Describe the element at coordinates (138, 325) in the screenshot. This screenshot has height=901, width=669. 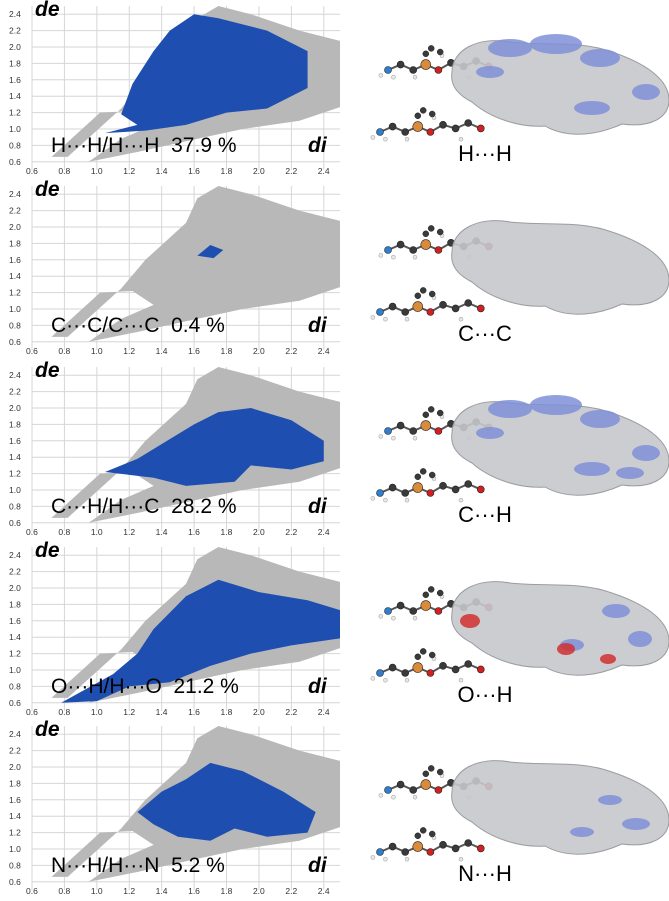
I see `contact-percentage-label: C···C/C···C 0.4 %` at that location.